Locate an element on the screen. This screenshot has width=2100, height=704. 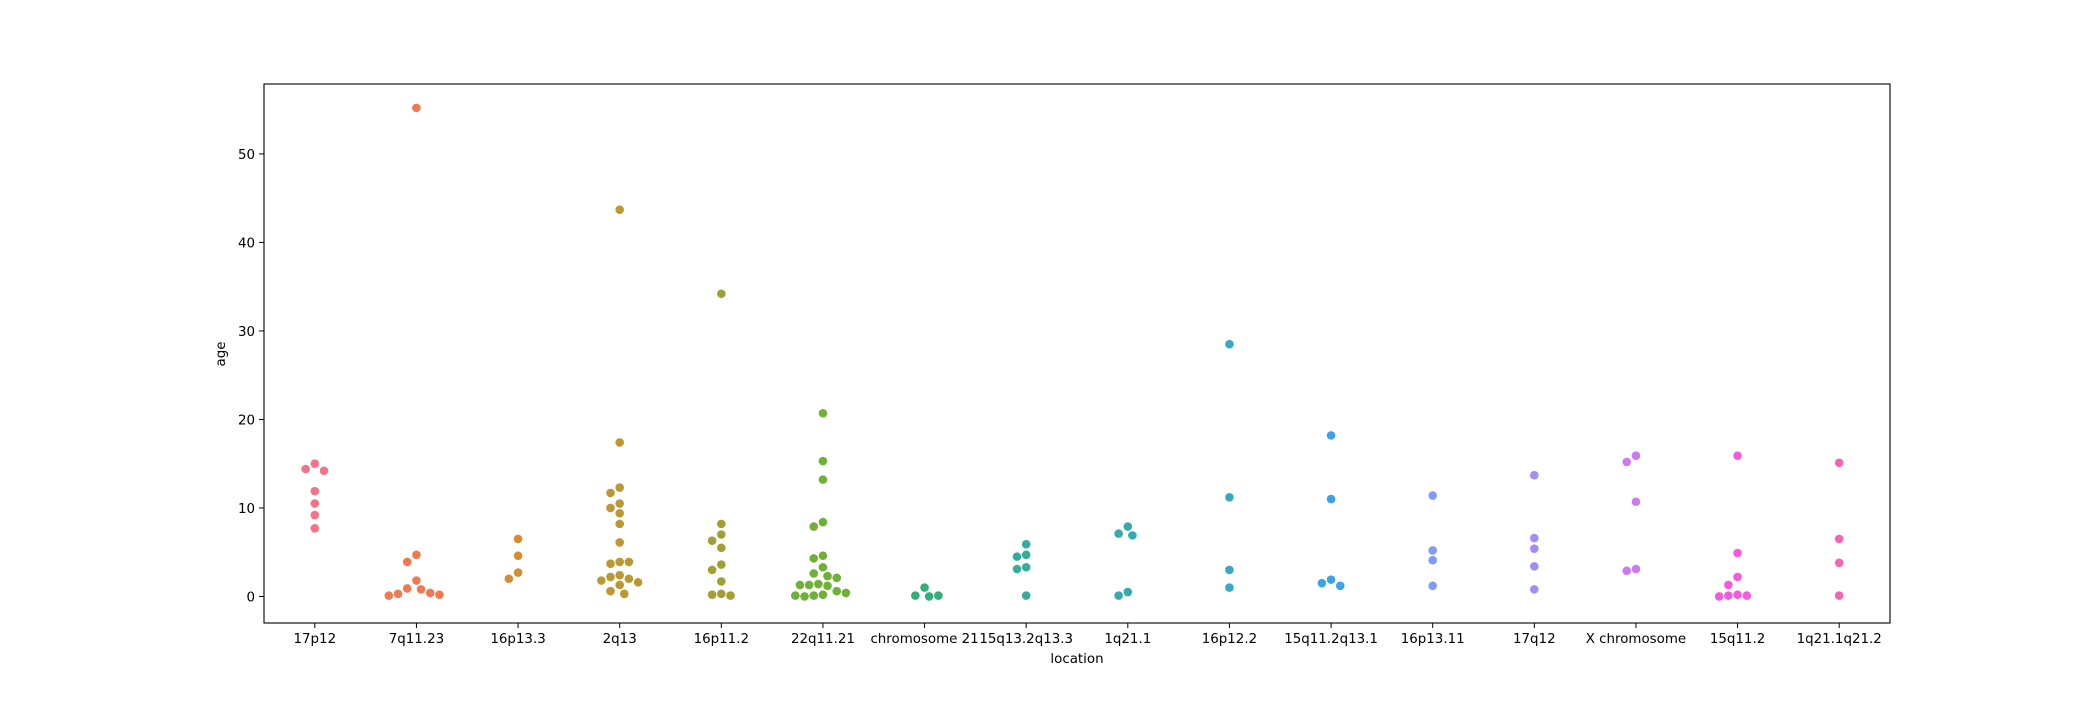
x-tick-label: 1q21.1 is located at coordinates (1127, 639).